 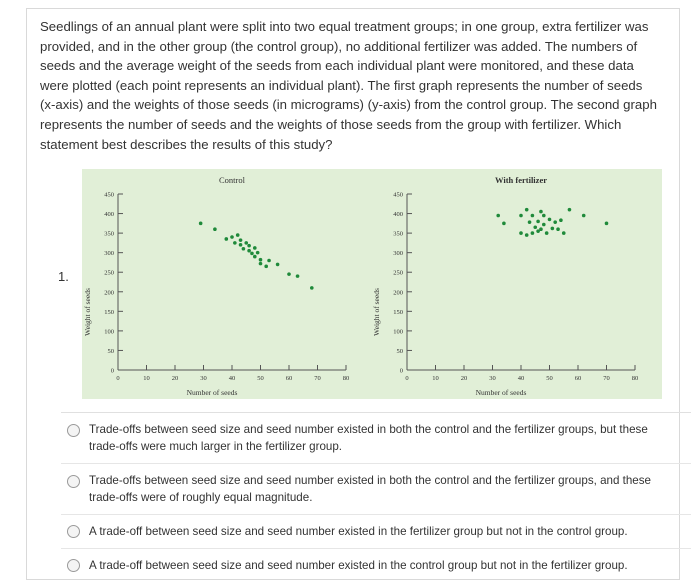 I want to click on chart-1-x-tick-label: 60, so click(x=289, y=378).